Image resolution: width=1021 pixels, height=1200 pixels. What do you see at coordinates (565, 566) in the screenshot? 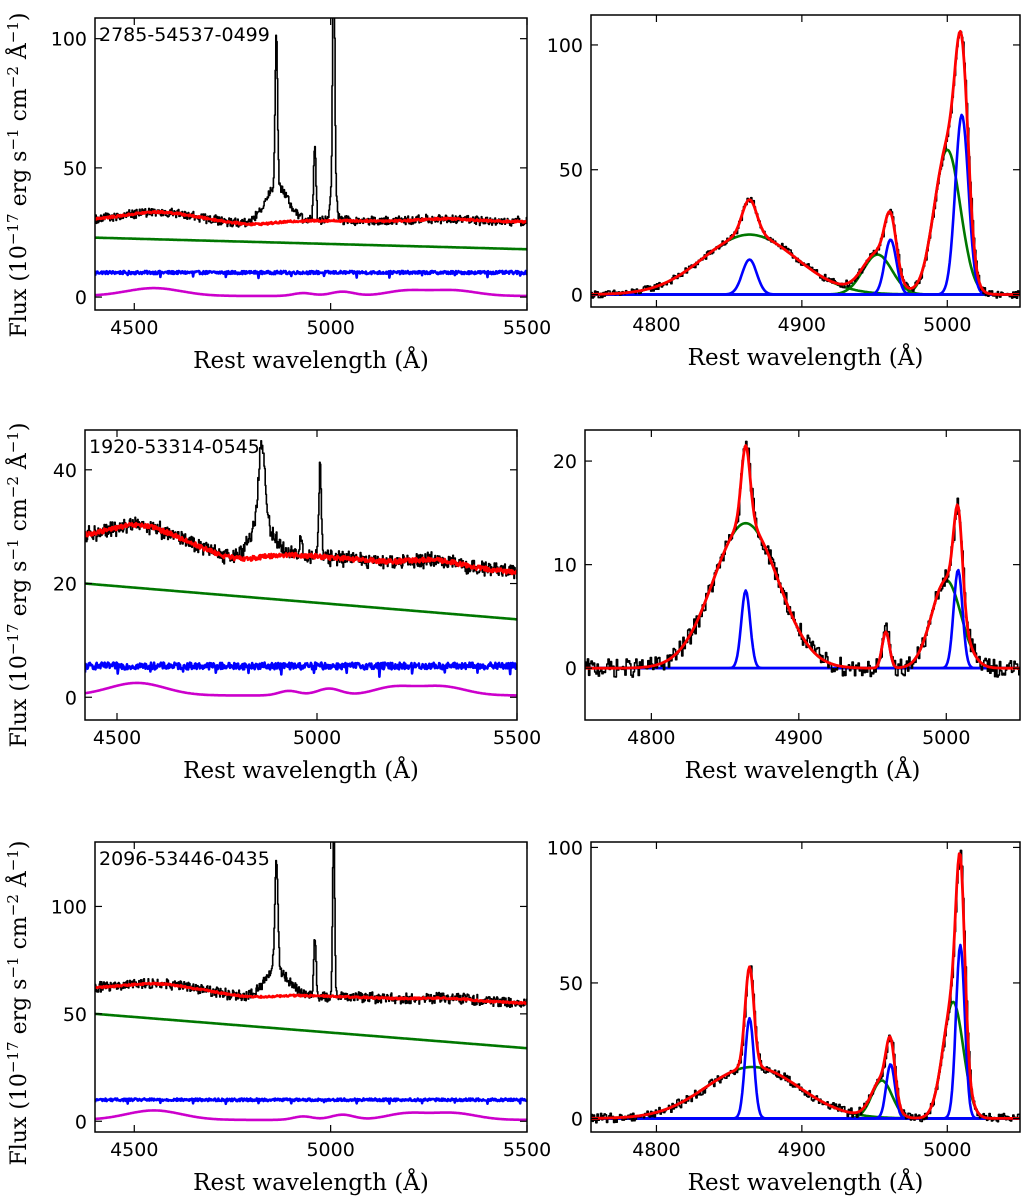
I see `y-tick-label: 10` at bounding box center [565, 566].